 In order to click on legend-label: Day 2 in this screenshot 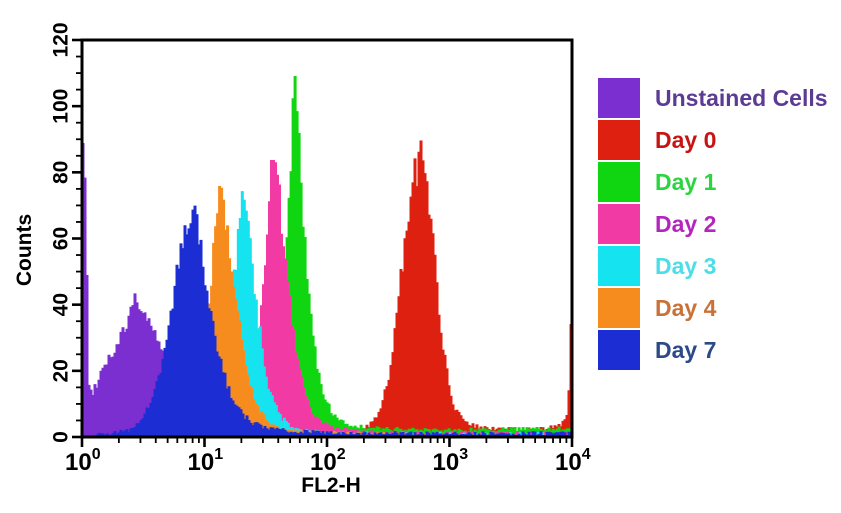, I will do `click(686, 223)`.